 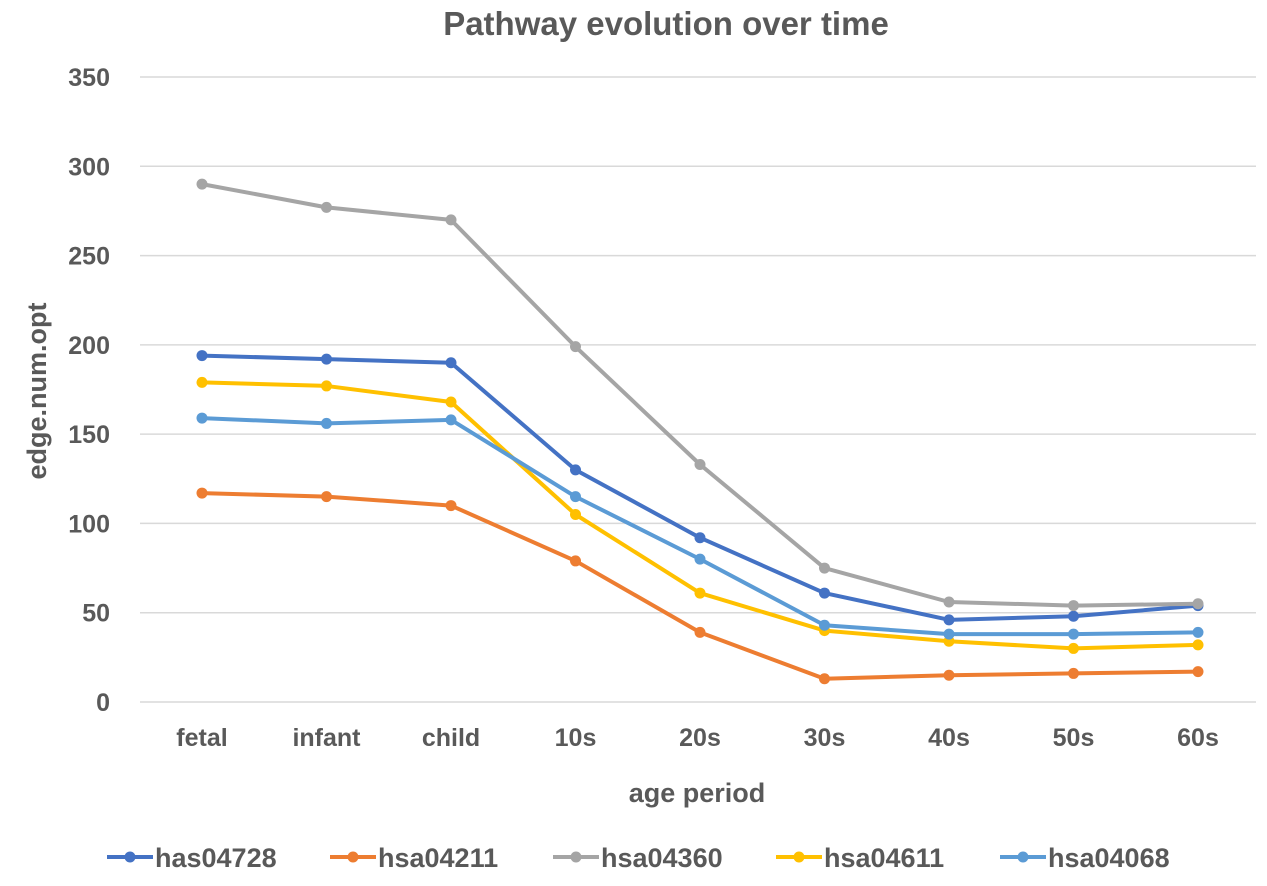 I want to click on legend-item-hsa04611: hsa04611, so click(x=860, y=858).